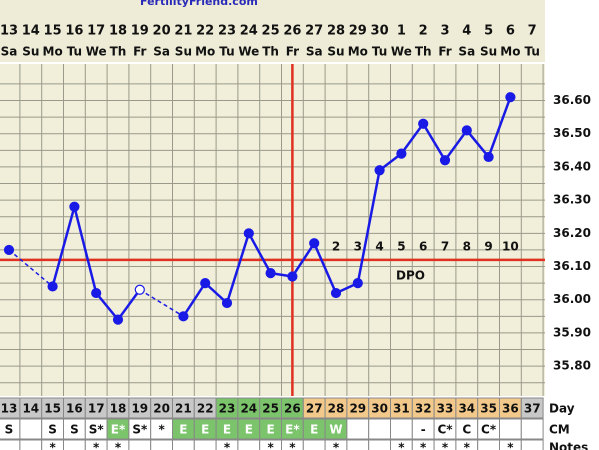  I want to click on x-tick-label: 4, so click(466, 31).